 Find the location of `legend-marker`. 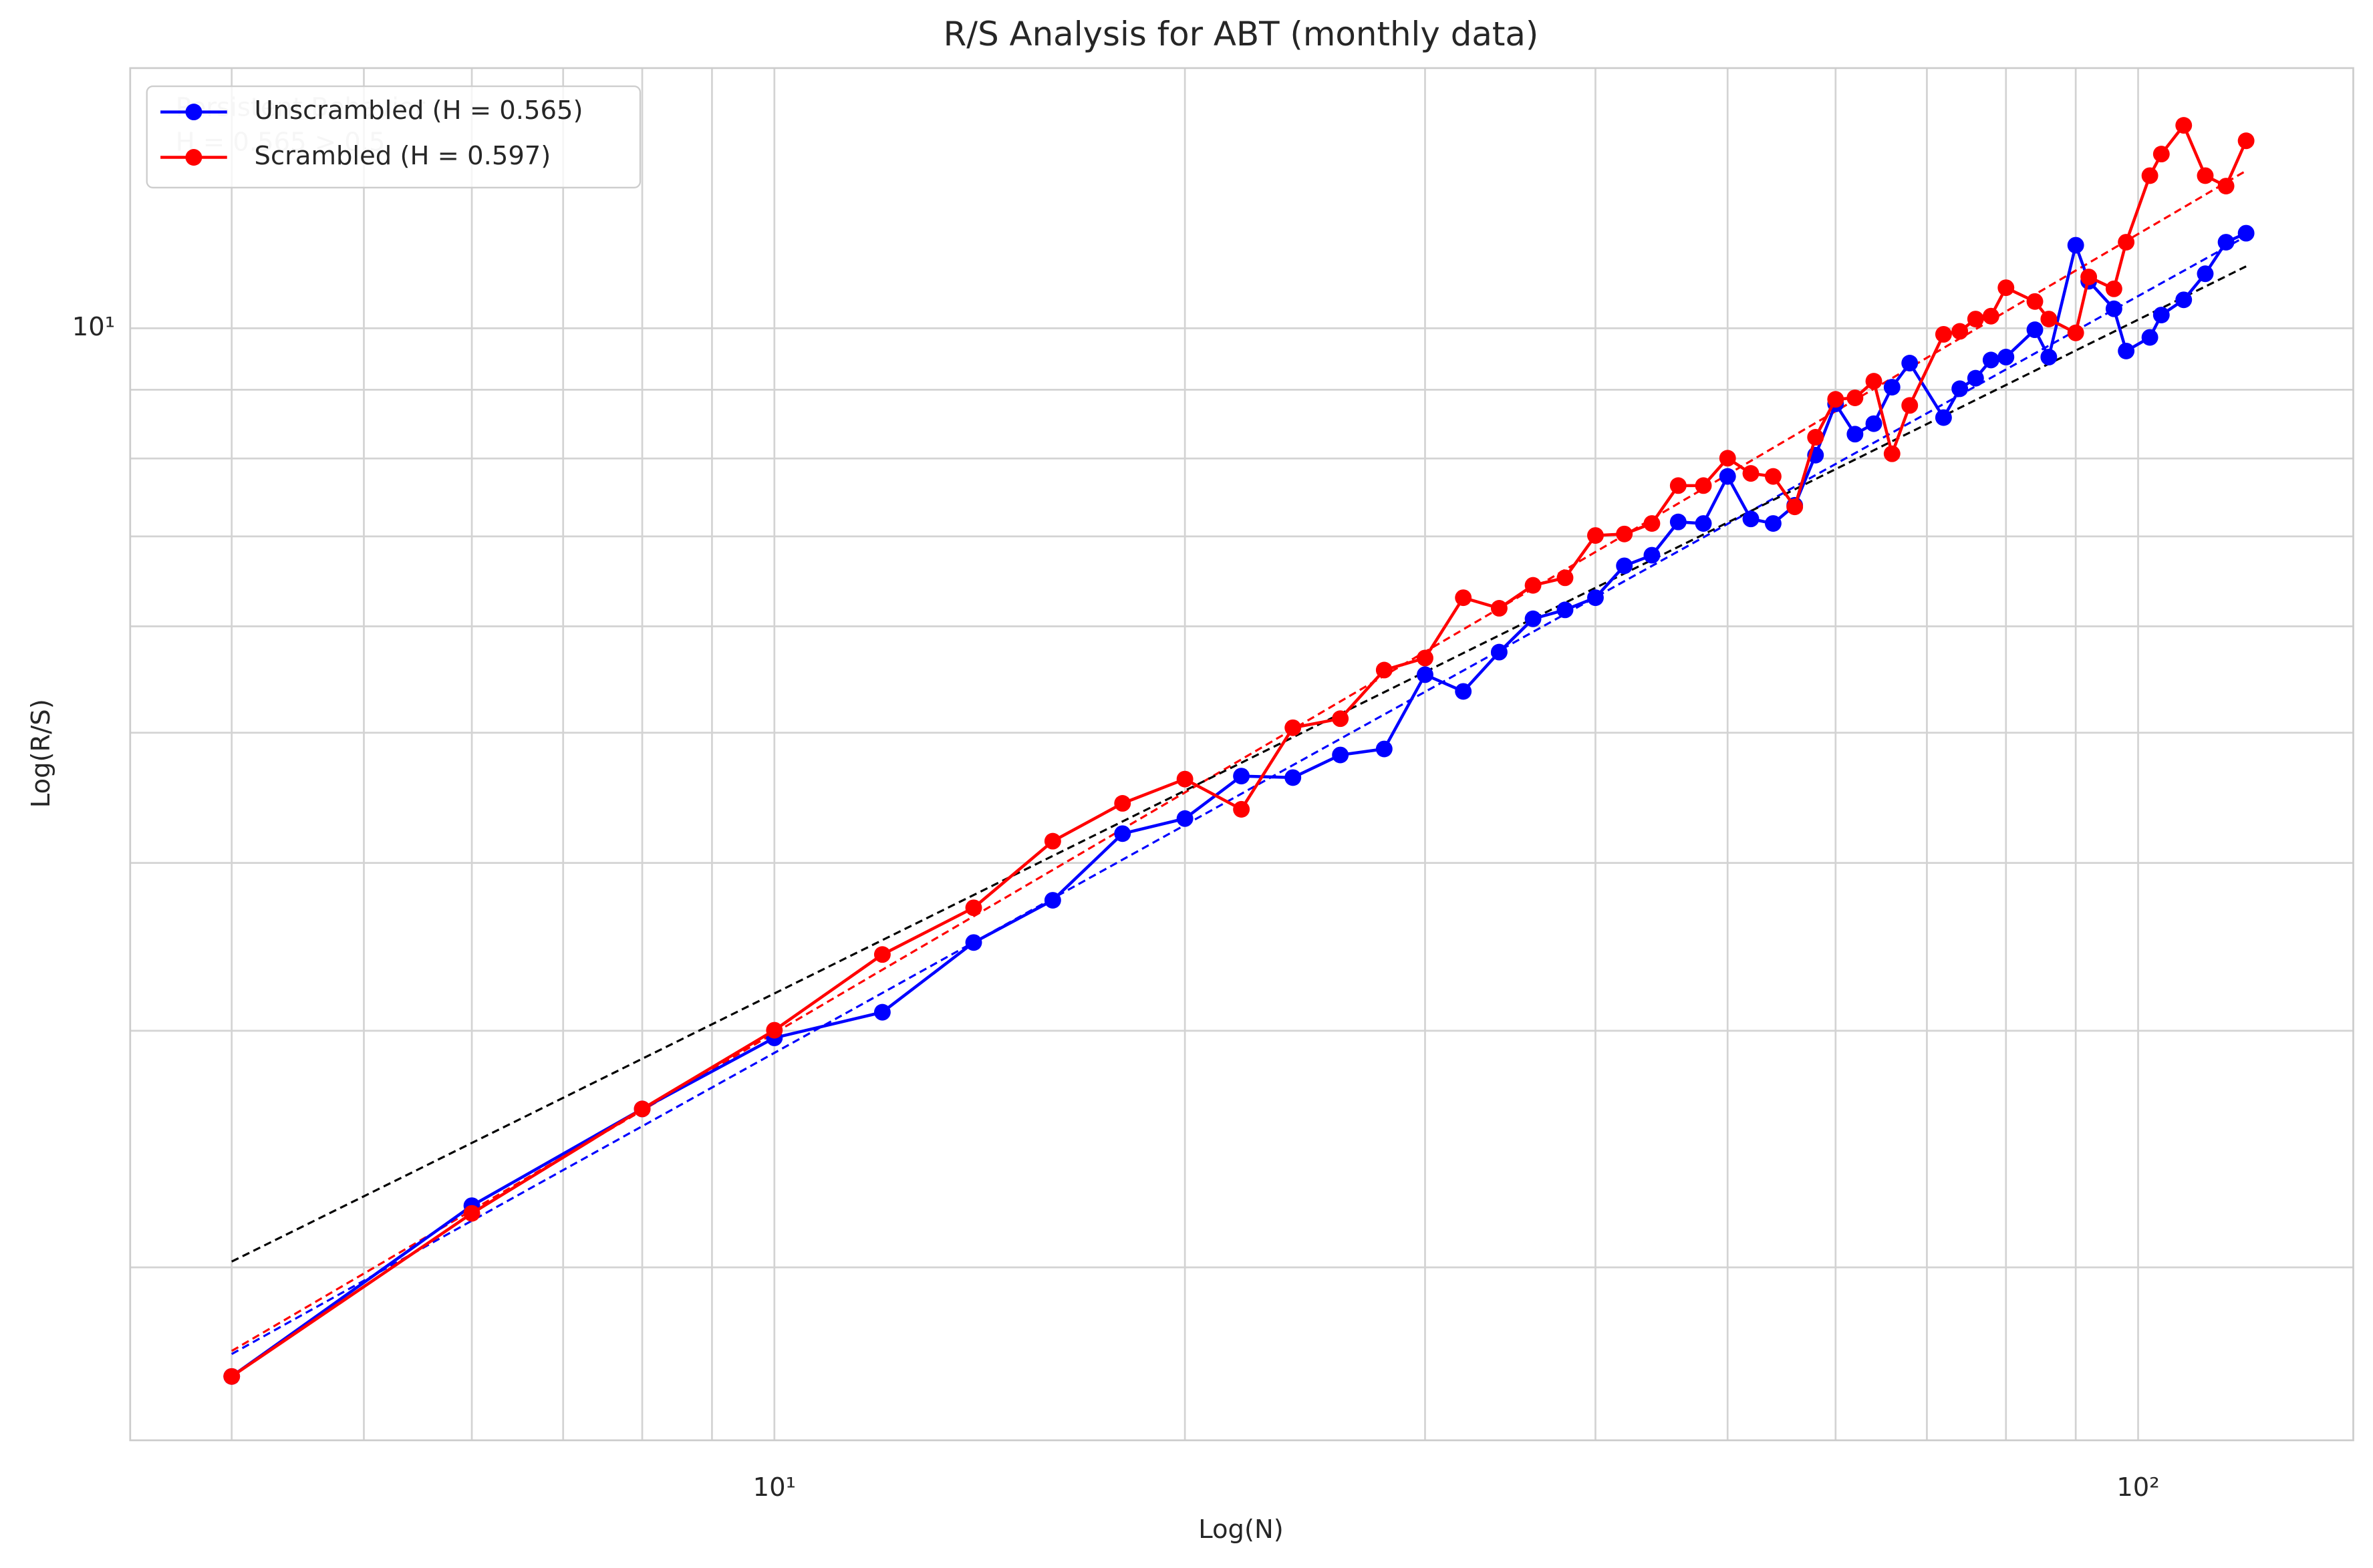

legend-marker is located at coordinates (193, 157).